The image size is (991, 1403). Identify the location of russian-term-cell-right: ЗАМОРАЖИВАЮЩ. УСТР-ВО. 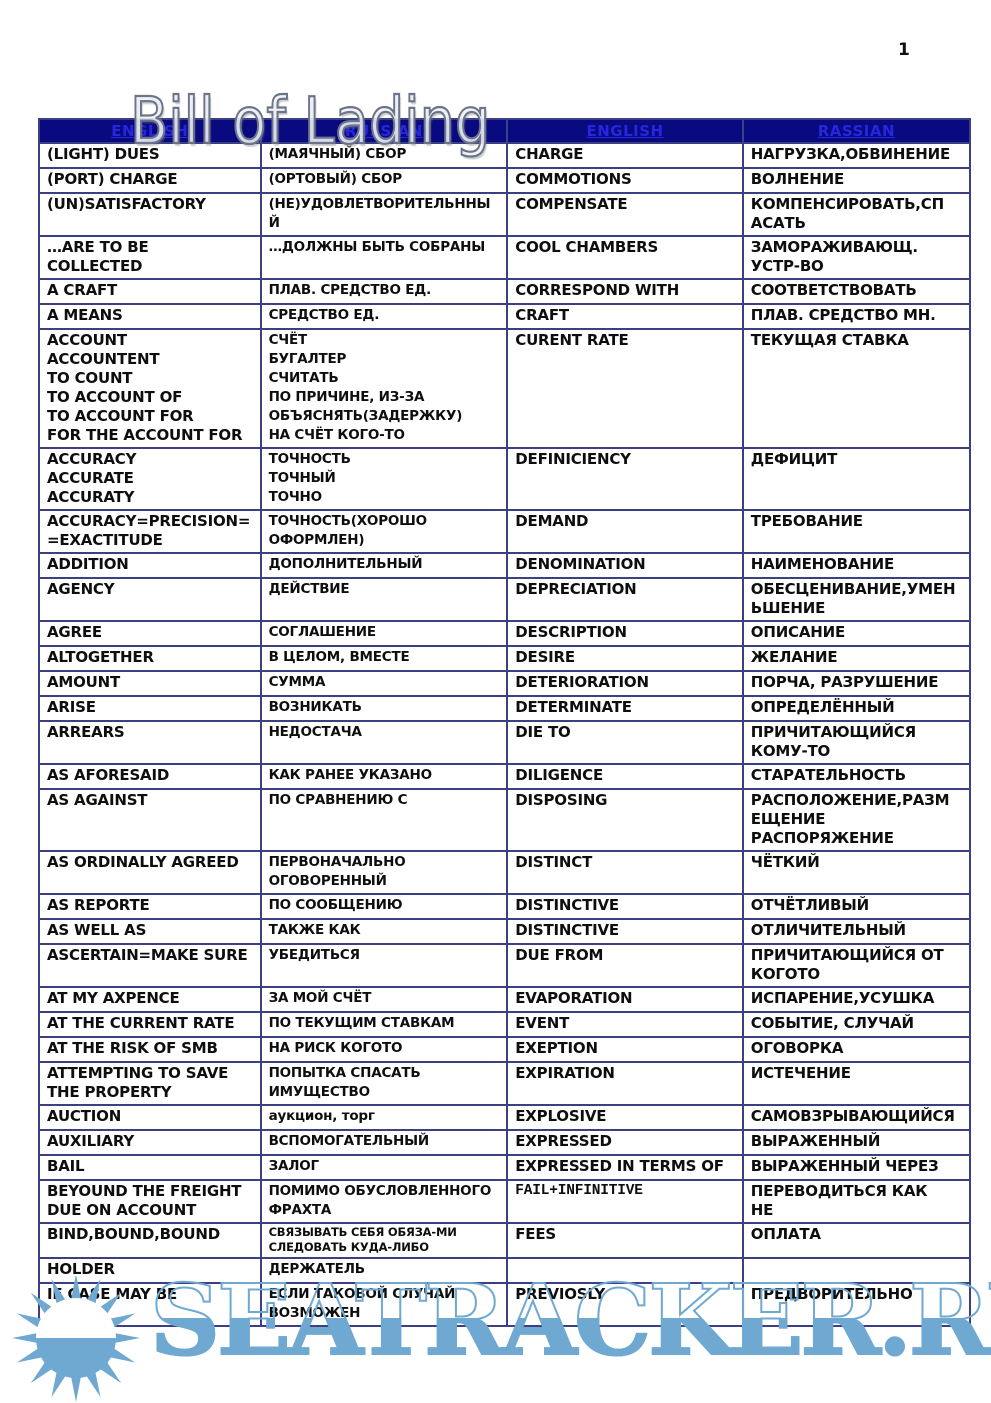
(856, 257).